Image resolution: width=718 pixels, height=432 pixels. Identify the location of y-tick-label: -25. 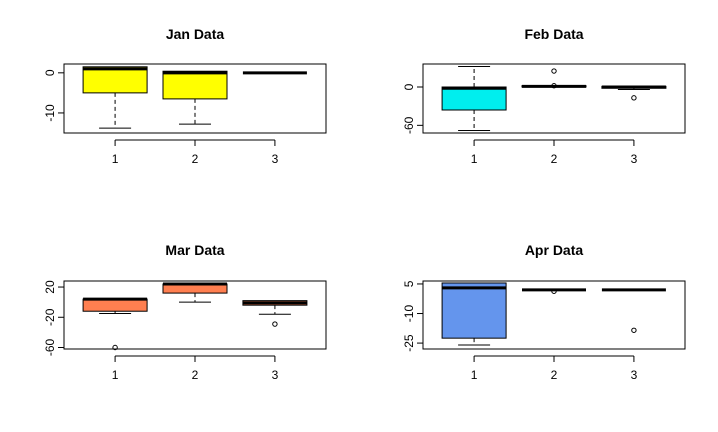
(409, 343).